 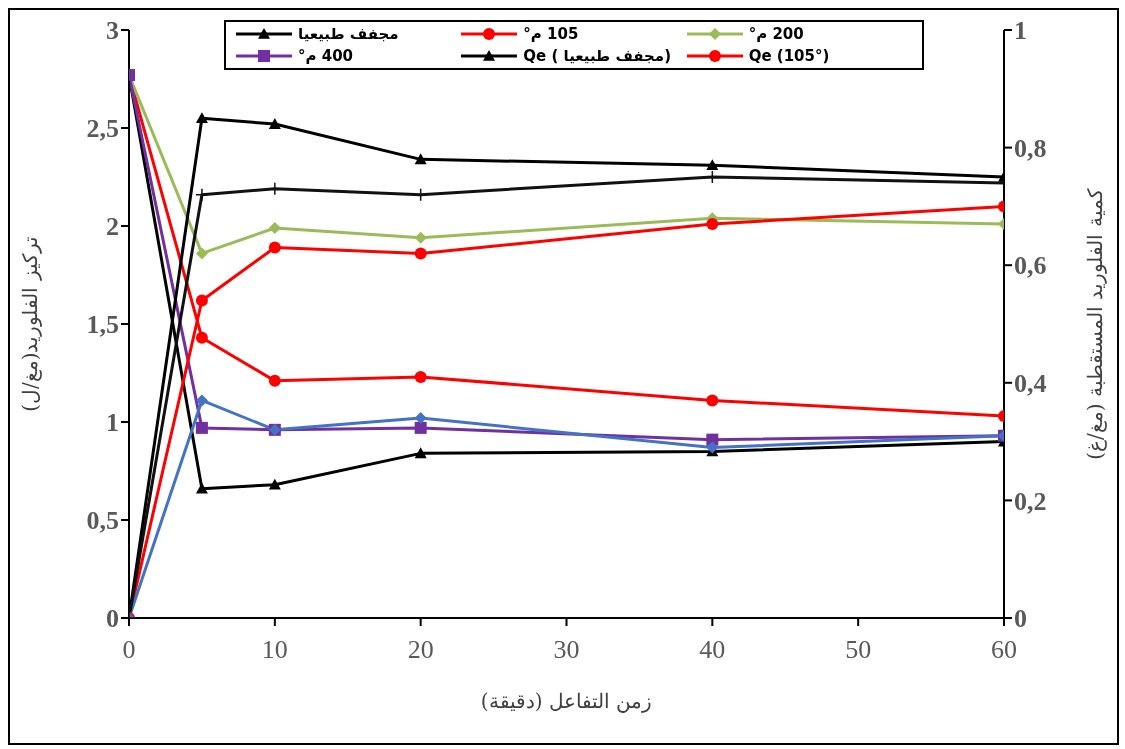 I want to click on y2-tick-label: 0,4, so click(x=1030, y=384).